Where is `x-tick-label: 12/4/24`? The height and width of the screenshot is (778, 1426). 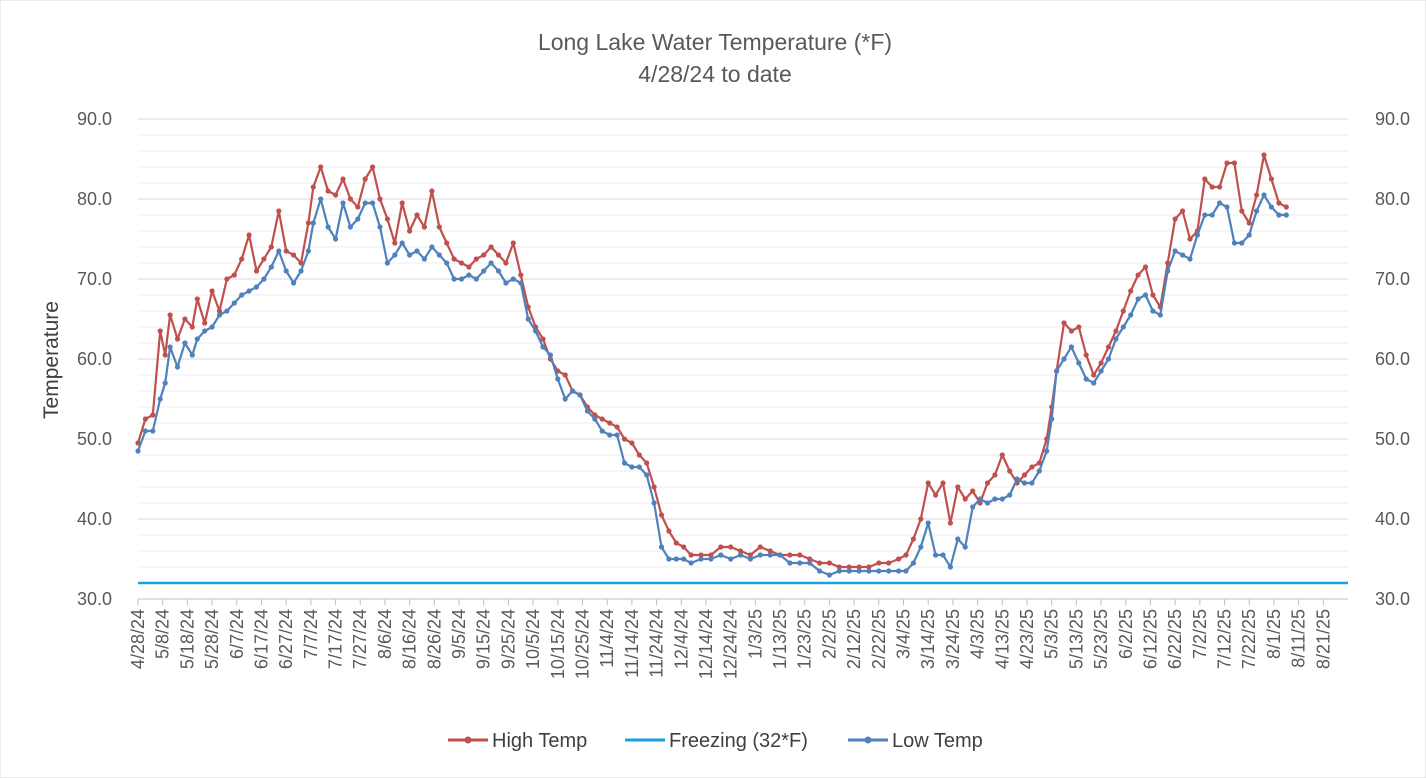
x-tick-label: 12/4/24 is located at coordinates (681, 639).